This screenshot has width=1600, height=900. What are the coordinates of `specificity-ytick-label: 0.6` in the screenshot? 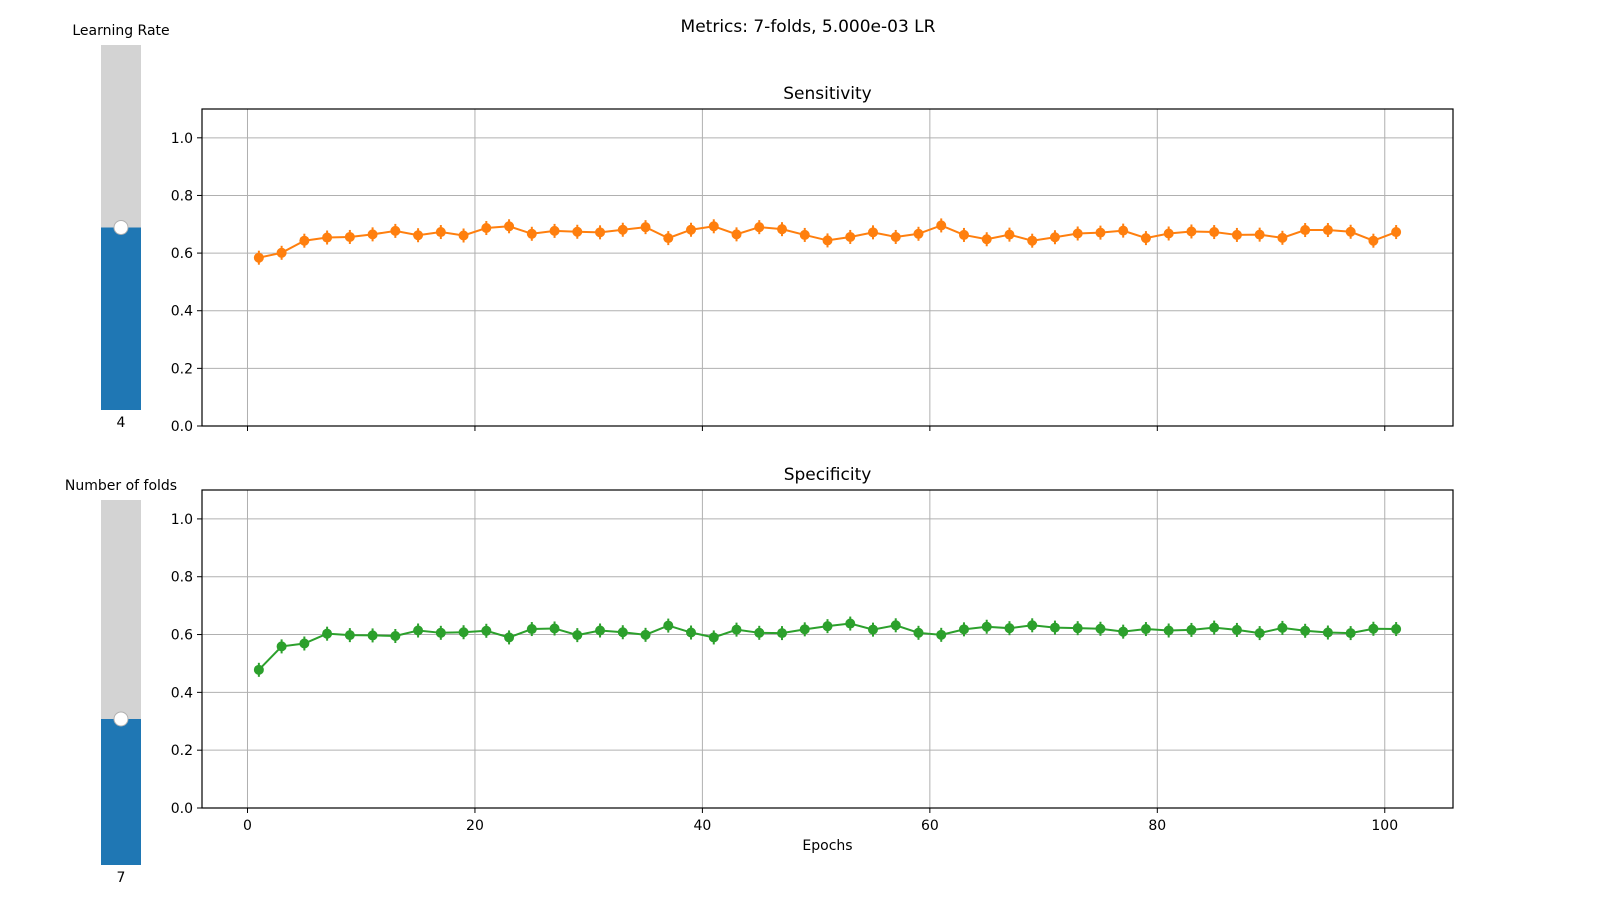 It's located at (182, 636).